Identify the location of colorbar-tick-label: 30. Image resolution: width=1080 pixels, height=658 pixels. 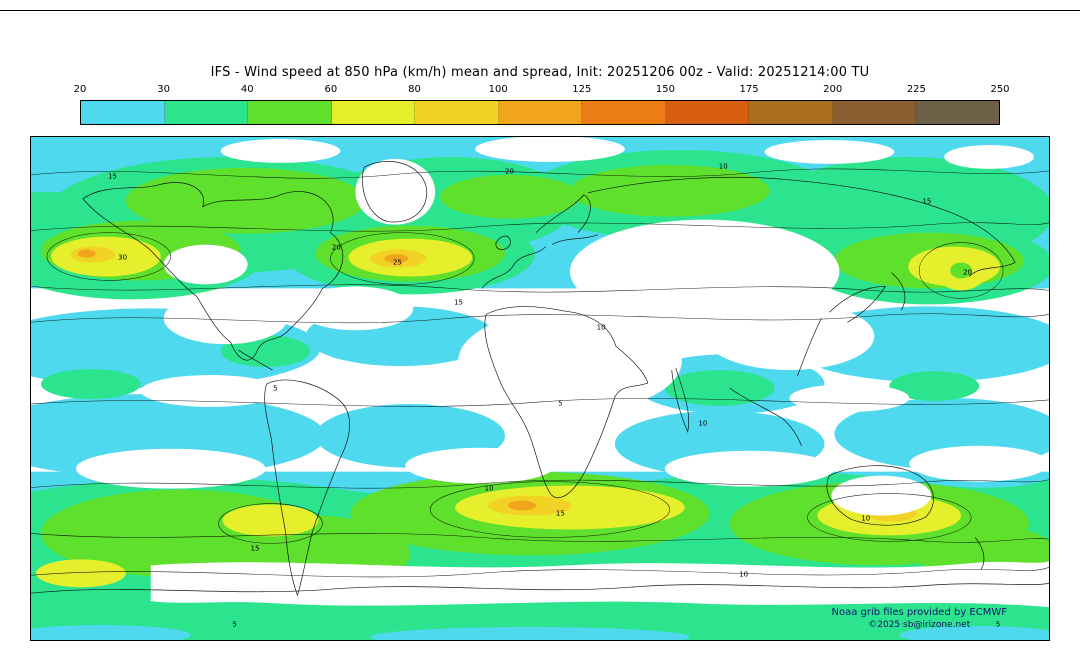
(163, 89).